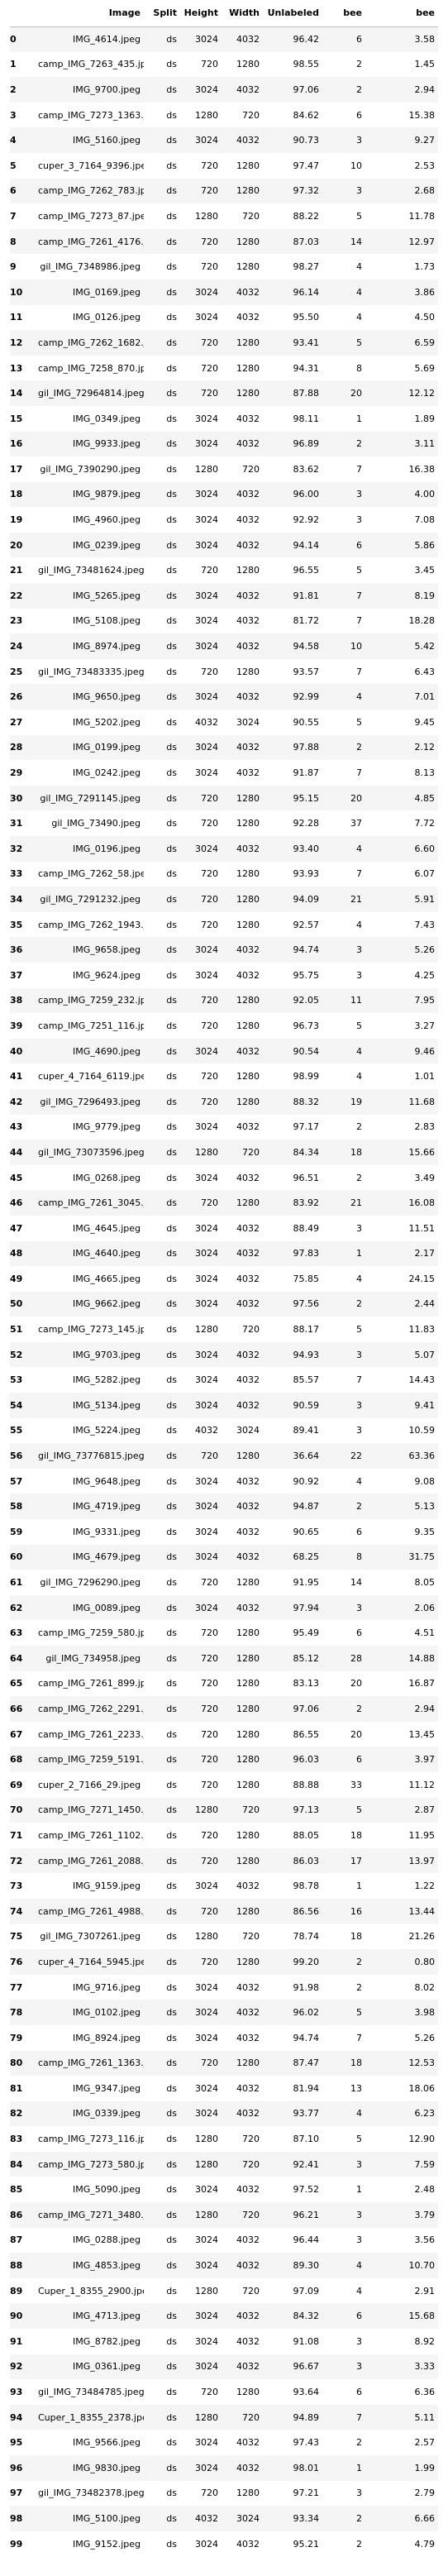 The width and height of the screenshot is (448, 2576). I want to click on cell-unlabeled: 98.78, so click(307, 1886).